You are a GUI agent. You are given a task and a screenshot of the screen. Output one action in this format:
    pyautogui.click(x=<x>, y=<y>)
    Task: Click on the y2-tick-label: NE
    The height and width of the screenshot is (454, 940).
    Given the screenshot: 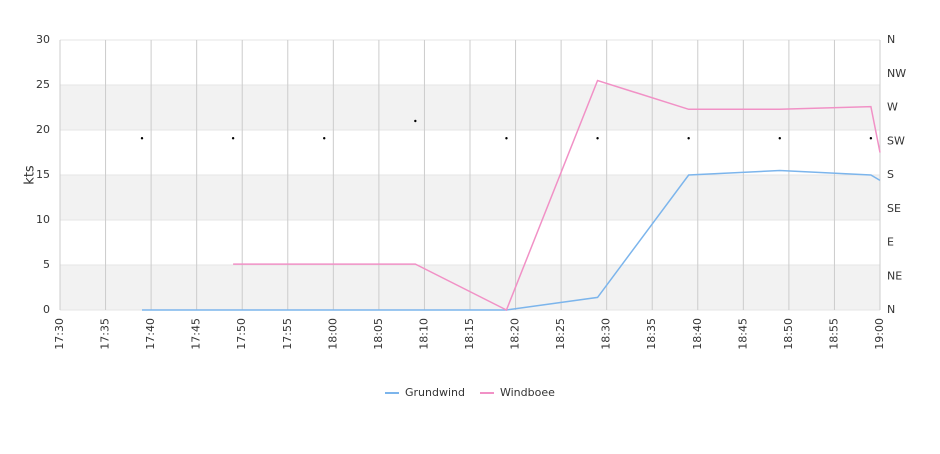 What is the action you would take?
    pyautogui.click(x=894, y=275)
    